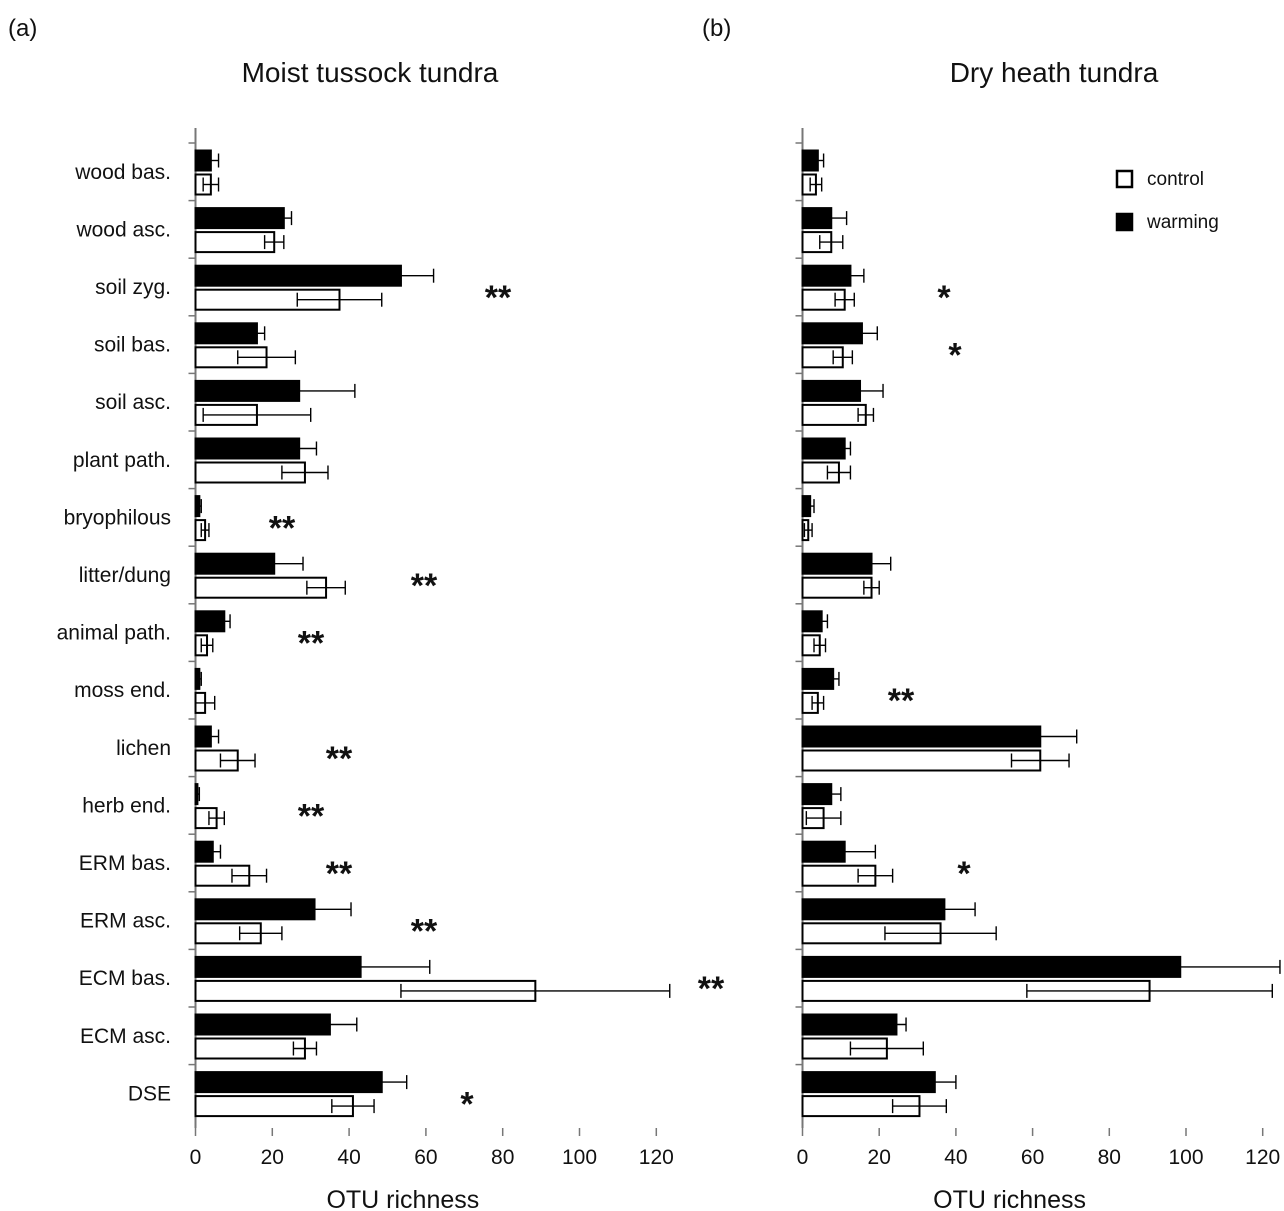  What do you see at coordinates (180, 517) in the screenshot?
I see `category-bryophilous: bryophilous **` at bounding box center [180, 517].